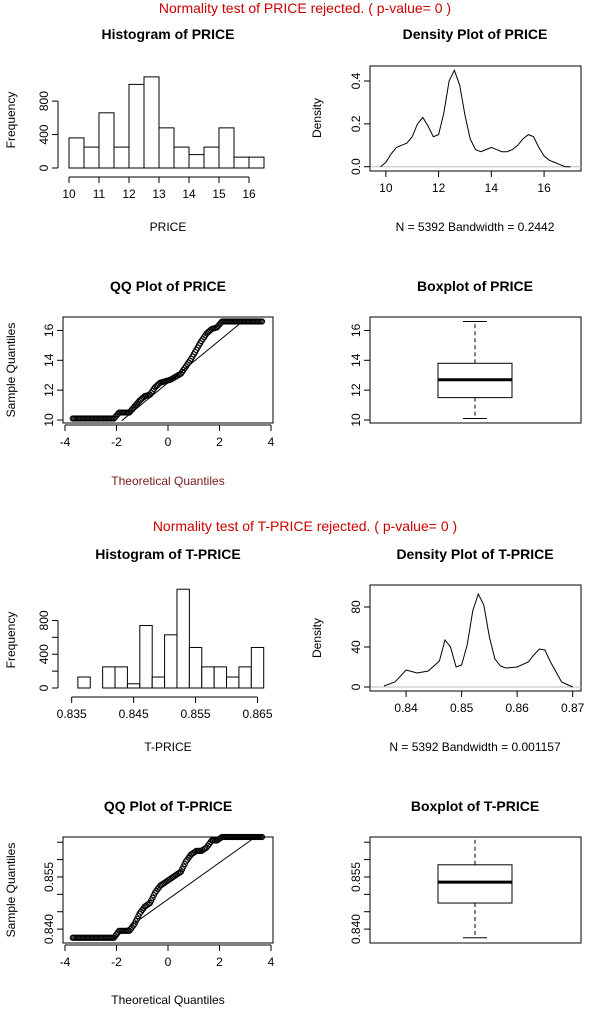  I want to click on x-tick-label: 0.835, so click(72, 714).